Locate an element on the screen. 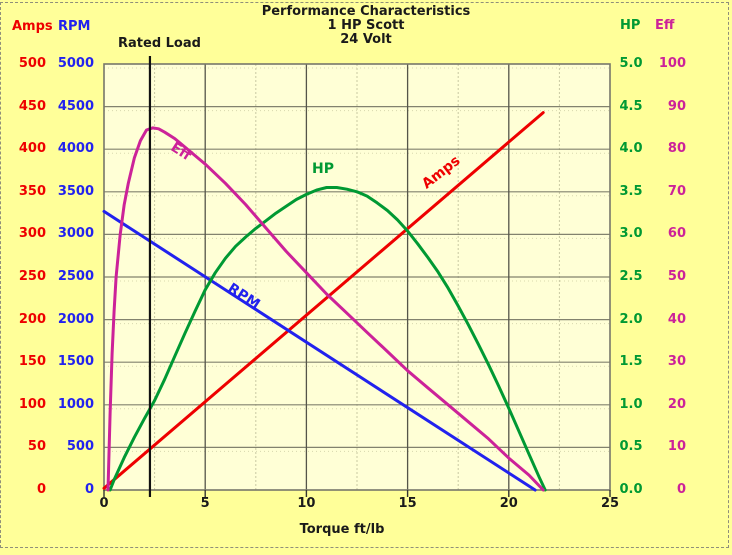 The image size is (732, 555). hp-scale-label: 3.0 is located at coordinates (631, 234).